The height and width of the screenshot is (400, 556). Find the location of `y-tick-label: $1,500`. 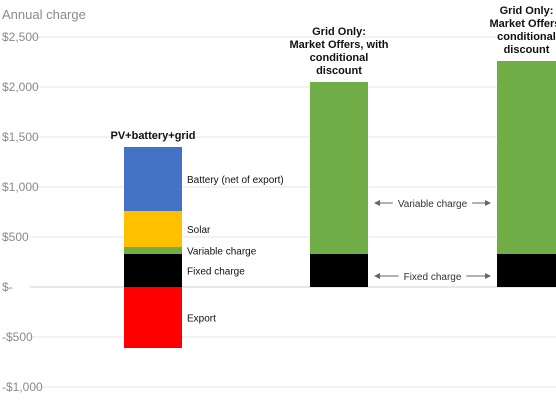

y-tick-label: $1,500 is located at coordinates (20, 137).